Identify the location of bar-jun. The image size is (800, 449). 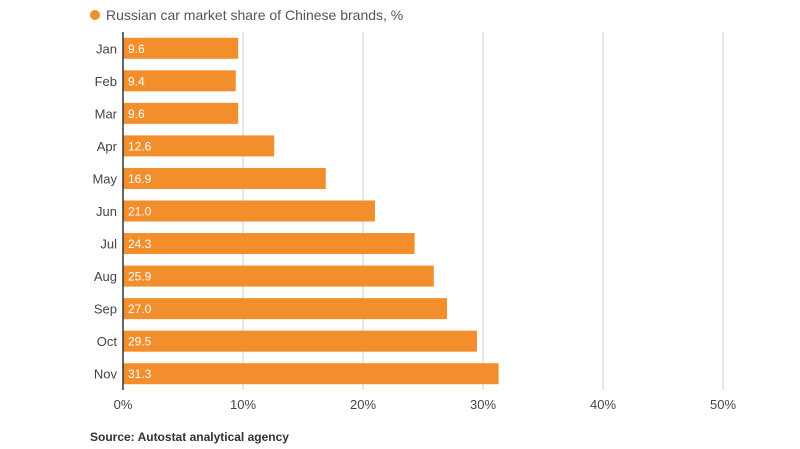
(249, 211).